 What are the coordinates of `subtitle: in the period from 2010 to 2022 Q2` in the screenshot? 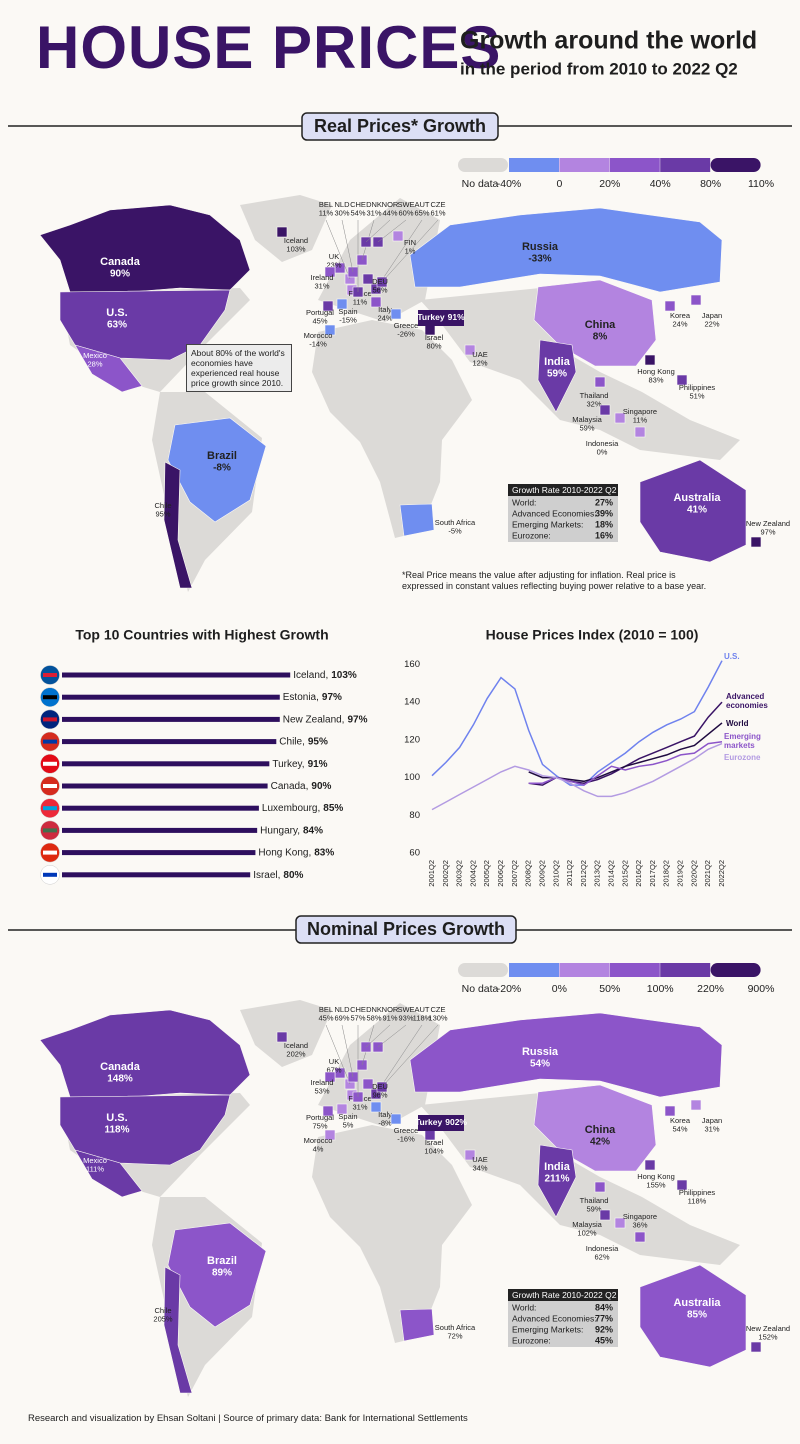 It's located at (599, 68).